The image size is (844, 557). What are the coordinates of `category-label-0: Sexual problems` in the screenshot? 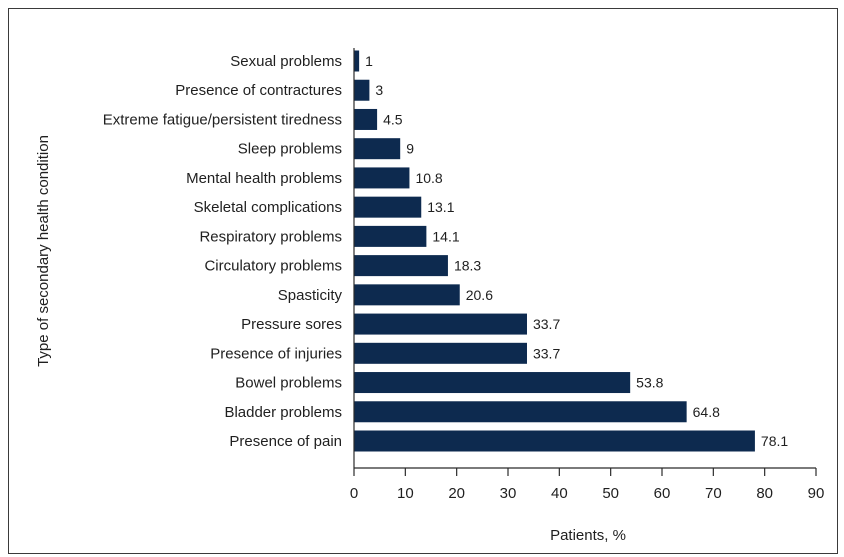 It's located at (286, 61).